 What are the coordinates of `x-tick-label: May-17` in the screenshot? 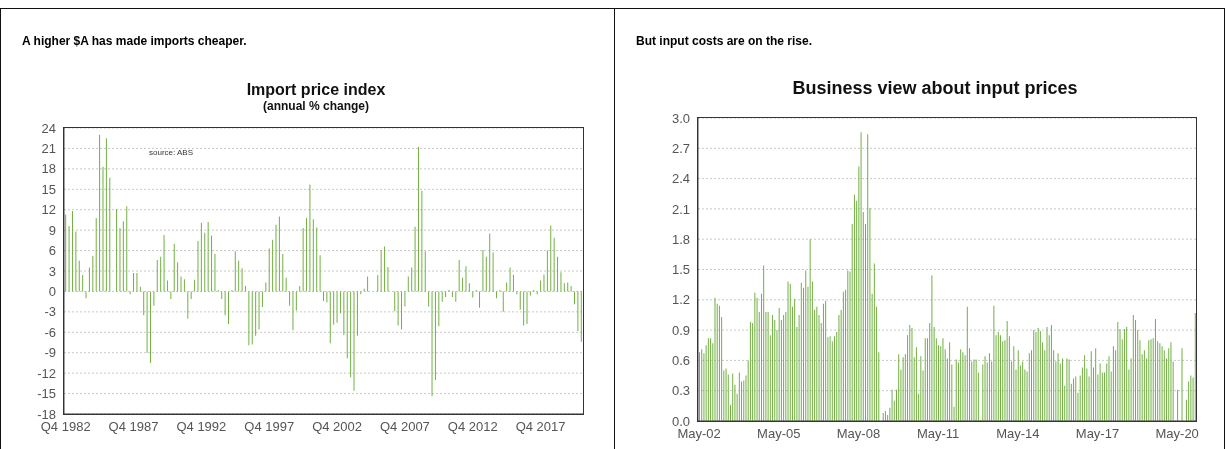 It's located at (1097, 434).